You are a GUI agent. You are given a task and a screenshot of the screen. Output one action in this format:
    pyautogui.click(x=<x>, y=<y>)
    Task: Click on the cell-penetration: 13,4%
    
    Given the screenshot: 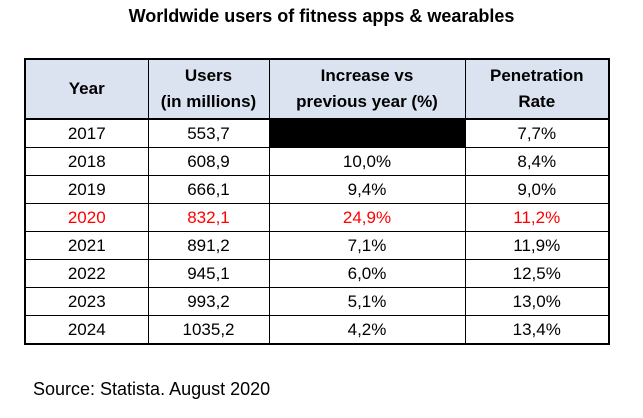 What is the action you would take?
    pyautogui.click(x=537, y=330)
    